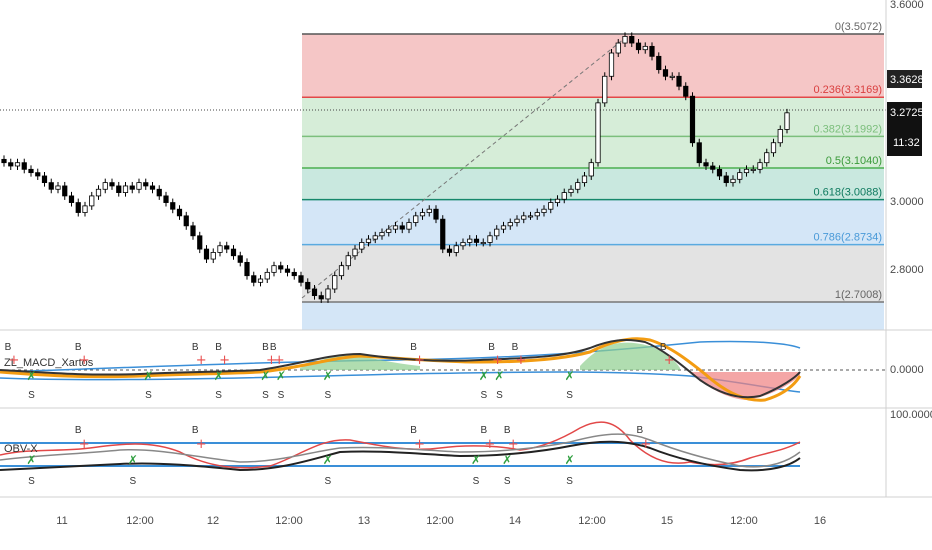  What do you see at coordinates (858, 295) in the screenshot?
I see `fib-level-label: 1(2.7008)` at bounding box center [858, 295].